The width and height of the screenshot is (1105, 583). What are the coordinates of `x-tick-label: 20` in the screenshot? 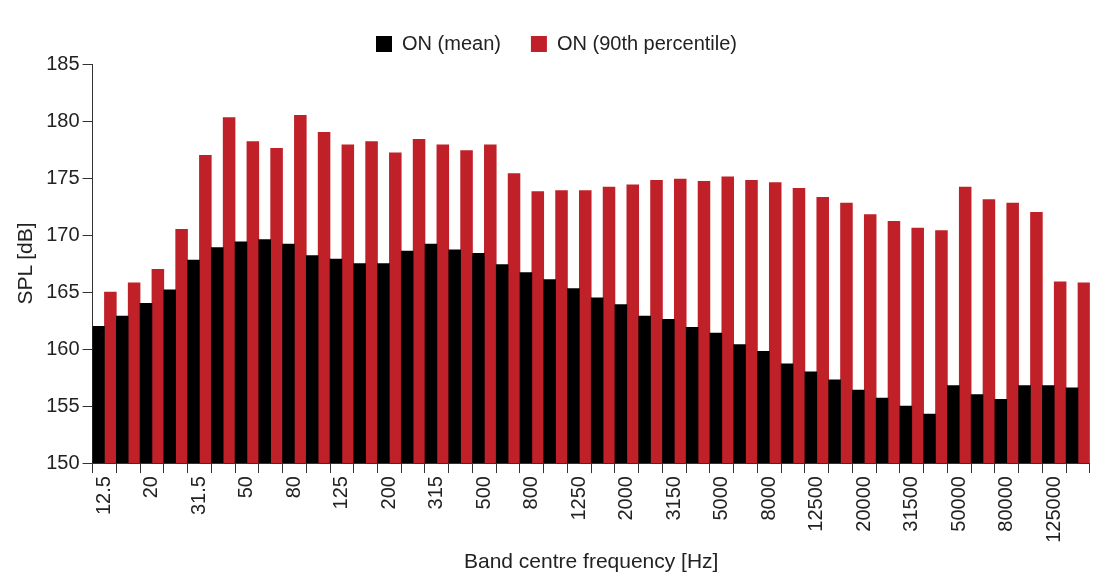 It's located at (150, 487).